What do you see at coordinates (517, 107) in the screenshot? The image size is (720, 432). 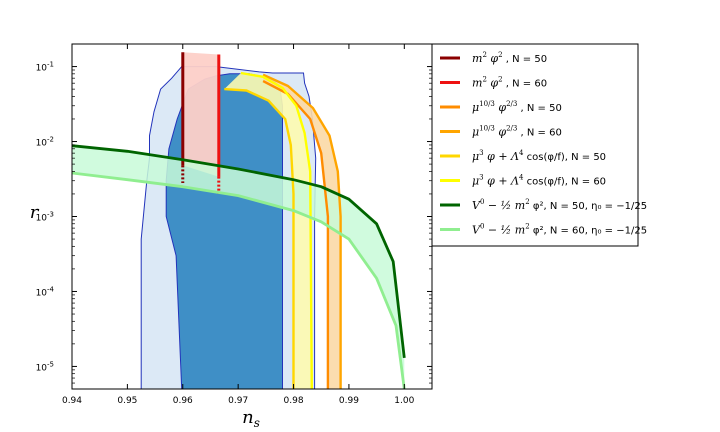 I see `legend-label: μ10/3 φ2/3 , N = 50` at bounding box center [517, 107].